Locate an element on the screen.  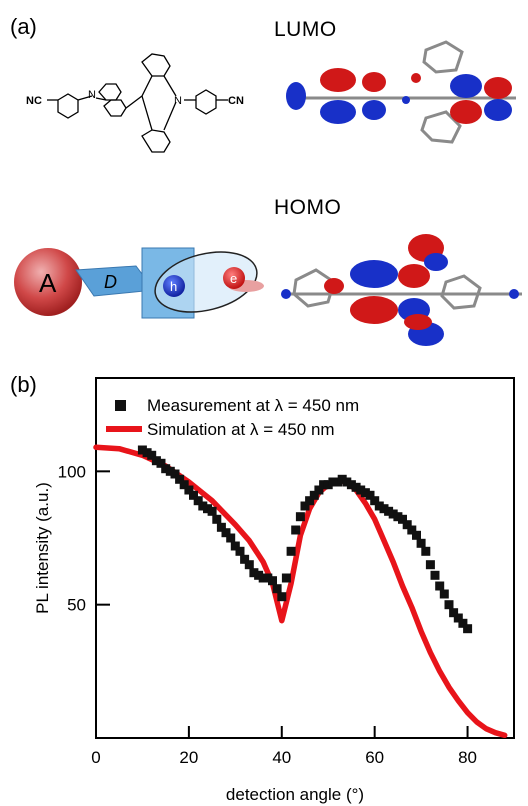
donor-acceptor-schematic: A D h e is located at coordinates (139, 283).